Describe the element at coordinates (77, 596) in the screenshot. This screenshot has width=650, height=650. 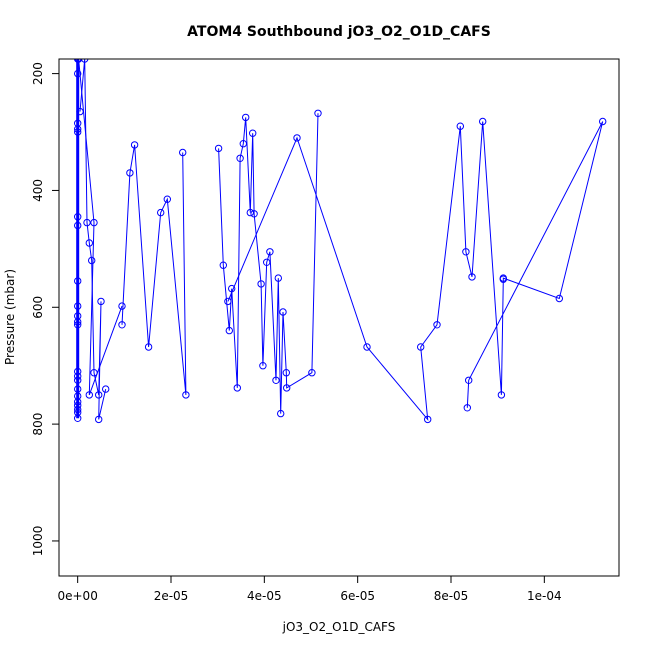
I see `x-tick-label: 0e+00` at that location.